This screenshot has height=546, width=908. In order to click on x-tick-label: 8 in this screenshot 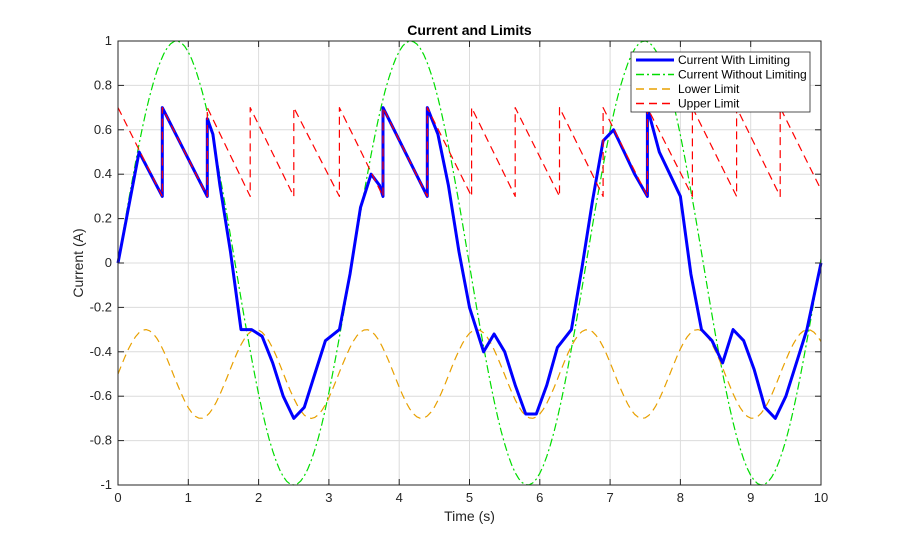, I will do `click(680, 497)`.